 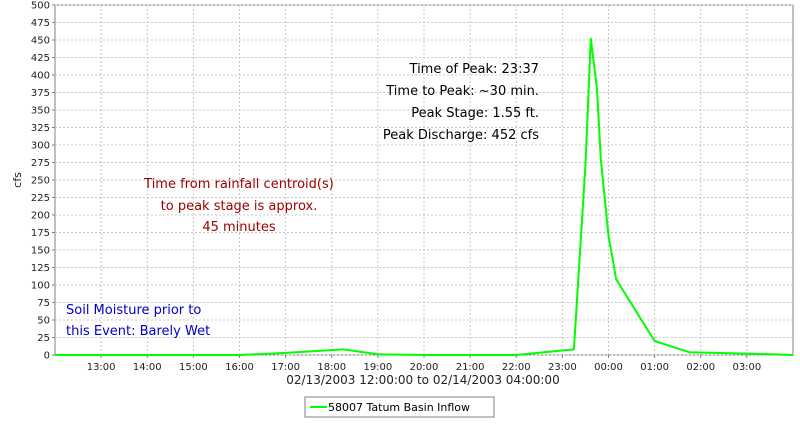 I want to click on y-tick-label: 350, so click(x=40, y=111).